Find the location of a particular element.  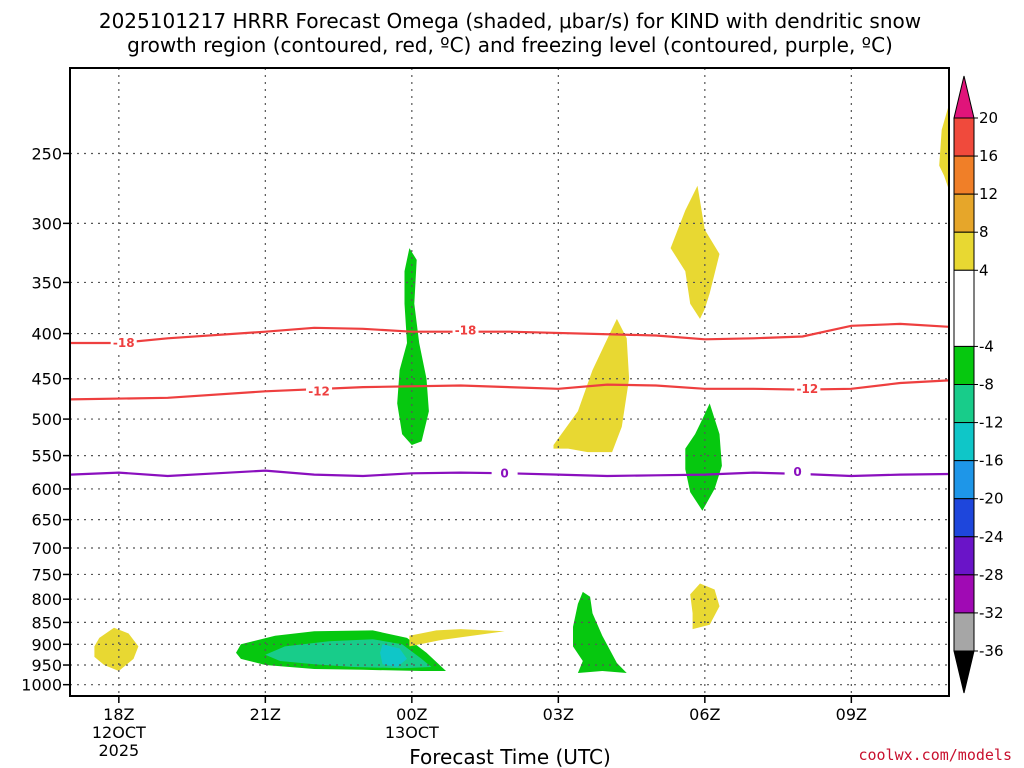

contour-line--18 is located at coordinates (509, 333).